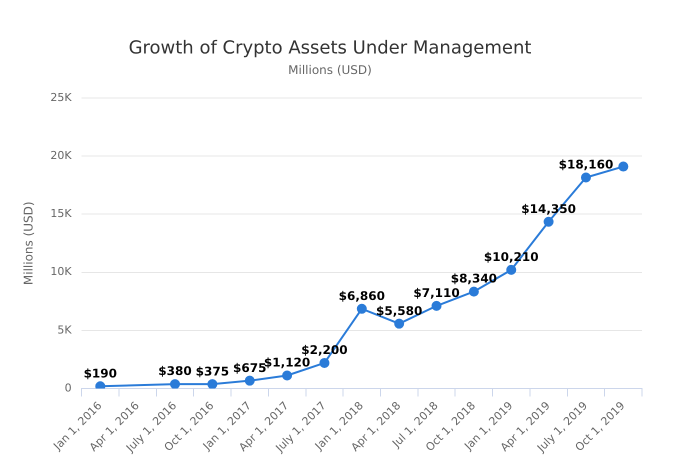  What do you see at coordinates (361, 295) in the screenshot?
I see `data-label: $6,860` at bounding box center [361, 295].